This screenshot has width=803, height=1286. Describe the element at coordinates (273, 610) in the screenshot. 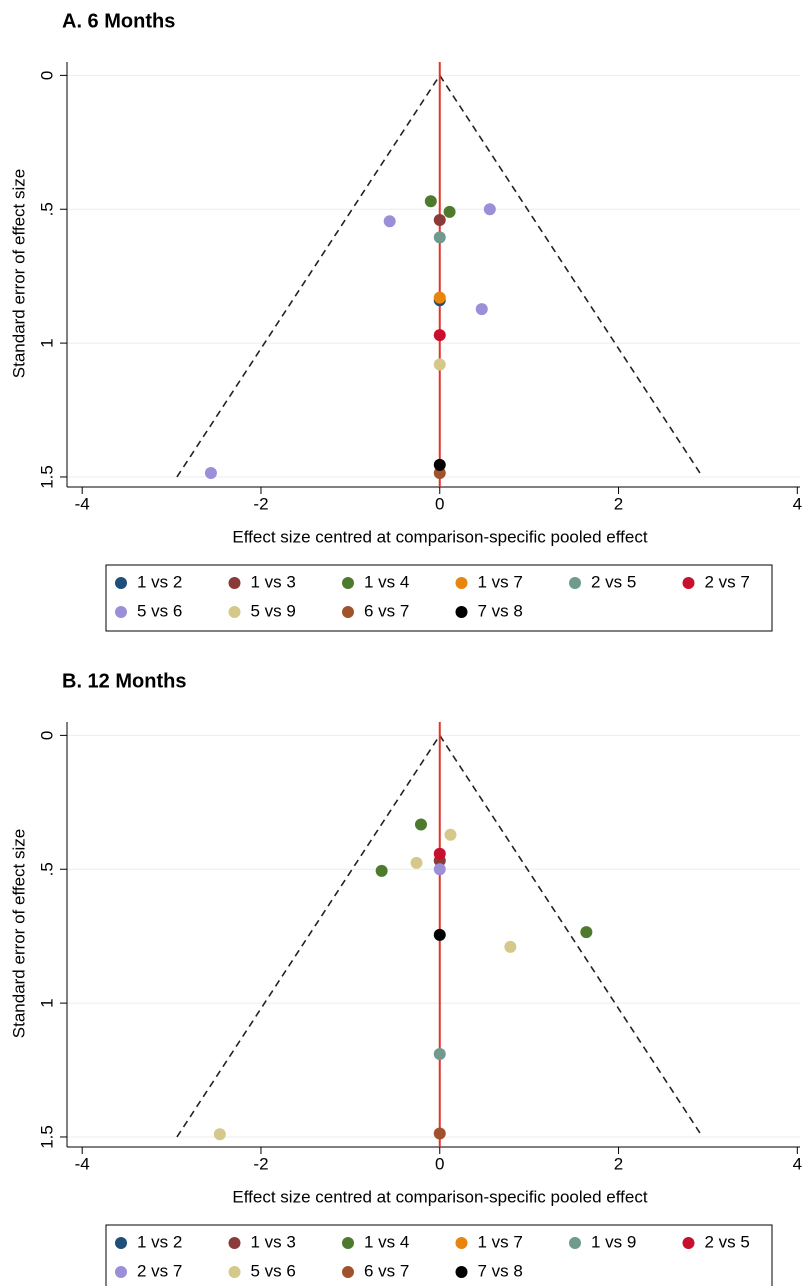

I see `legend-label: 5 vs 9` at that location.